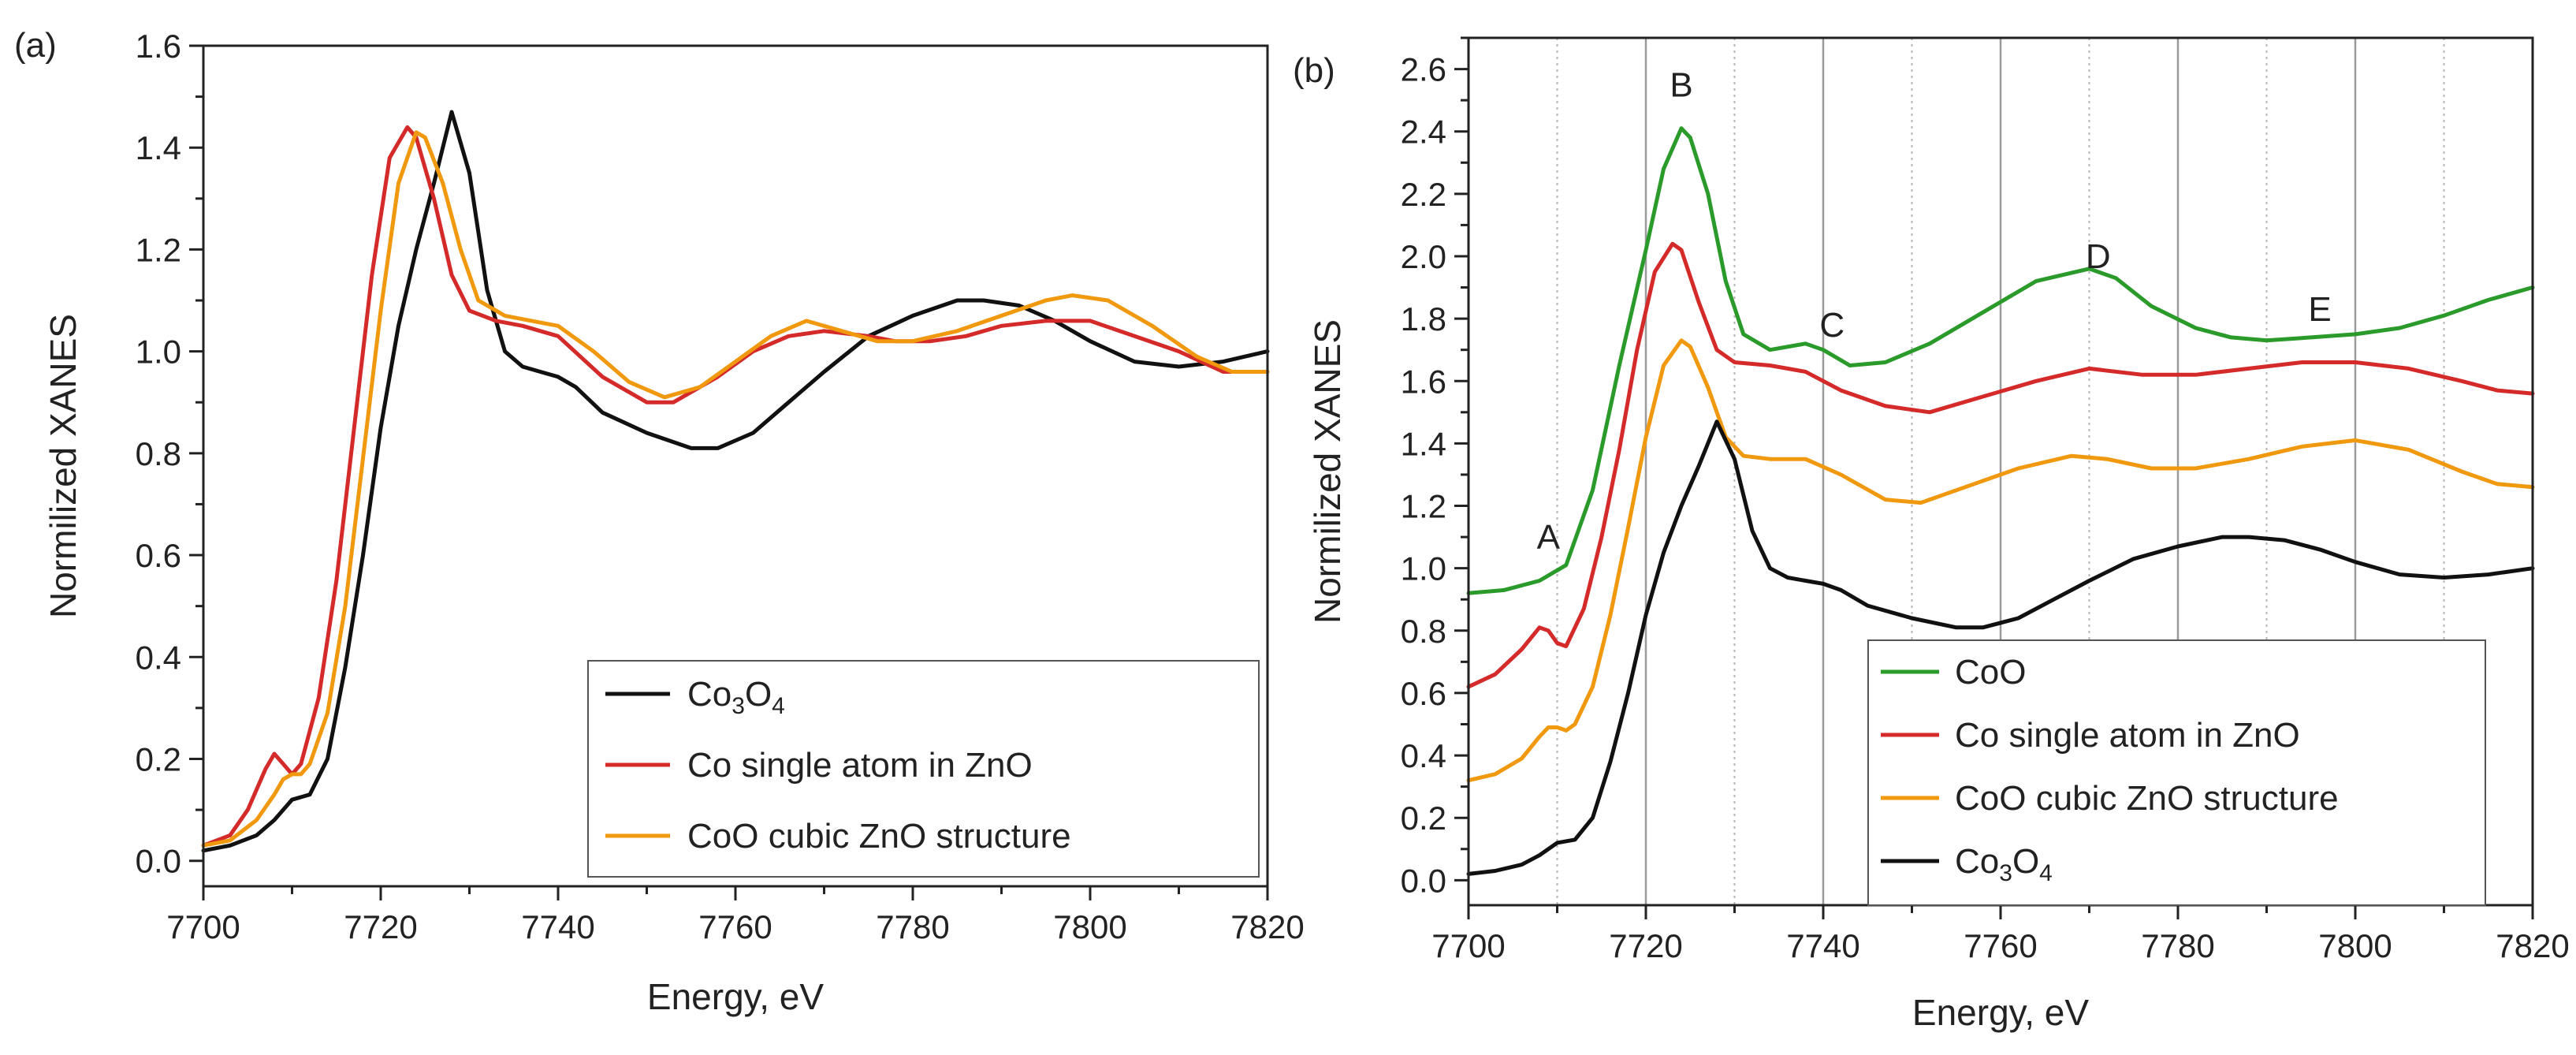  What do you see at coordinates (1681, 84) in the screenshot?
I see `peak-label-b: B` at bounding box center [1681, 84].